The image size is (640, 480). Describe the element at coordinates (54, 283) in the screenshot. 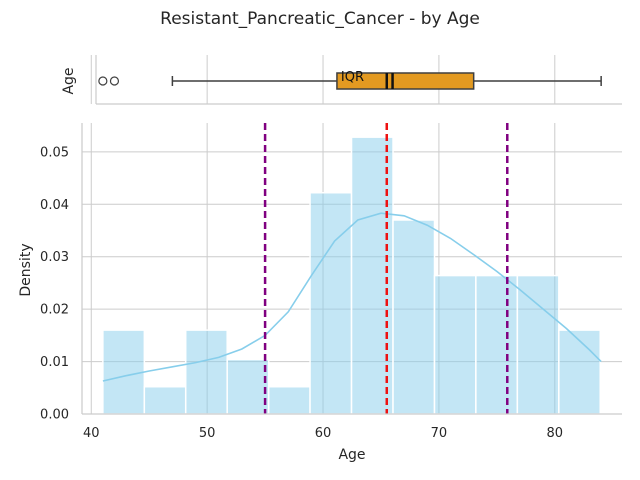

I see `y-tick-labels: 0.00 0.01 0.02 0.03 0.04 0.05` at that location.